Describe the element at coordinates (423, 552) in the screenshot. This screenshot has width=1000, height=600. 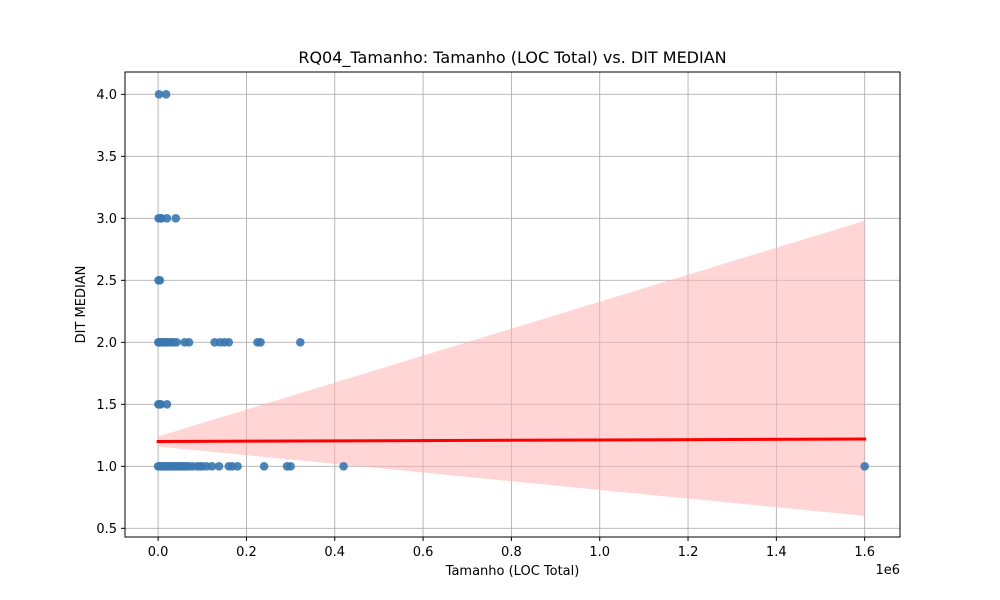
I see `x-tick-label: 0.6` at that location.